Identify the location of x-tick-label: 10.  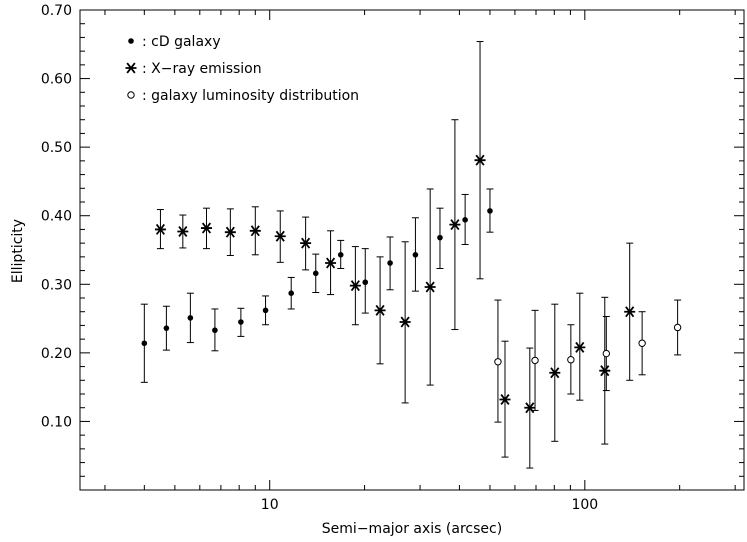
(270, 505).